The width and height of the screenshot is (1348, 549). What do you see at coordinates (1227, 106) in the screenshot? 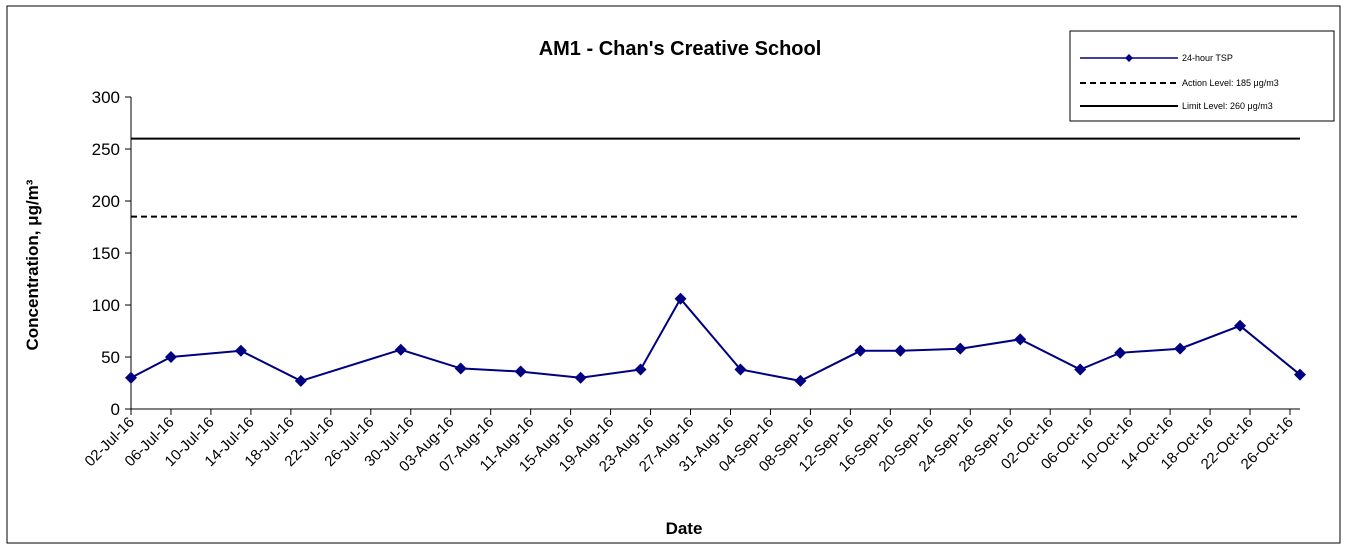
I see `legend-label-limit: Limit Level: 260 μg/m3` at bounding box center [1227, 106].